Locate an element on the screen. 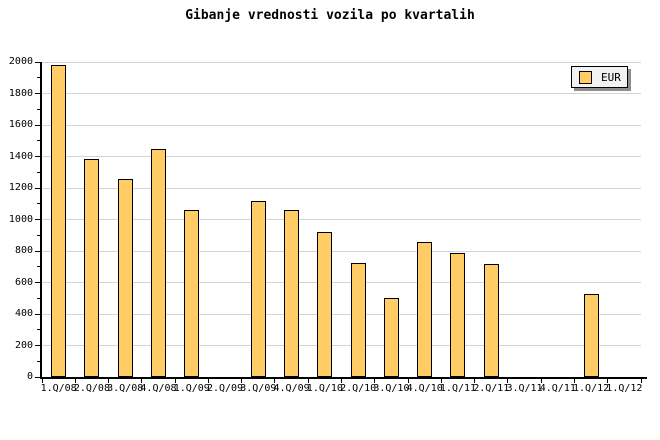  bar-4.Q/08 is located at coordinates (158, 263).